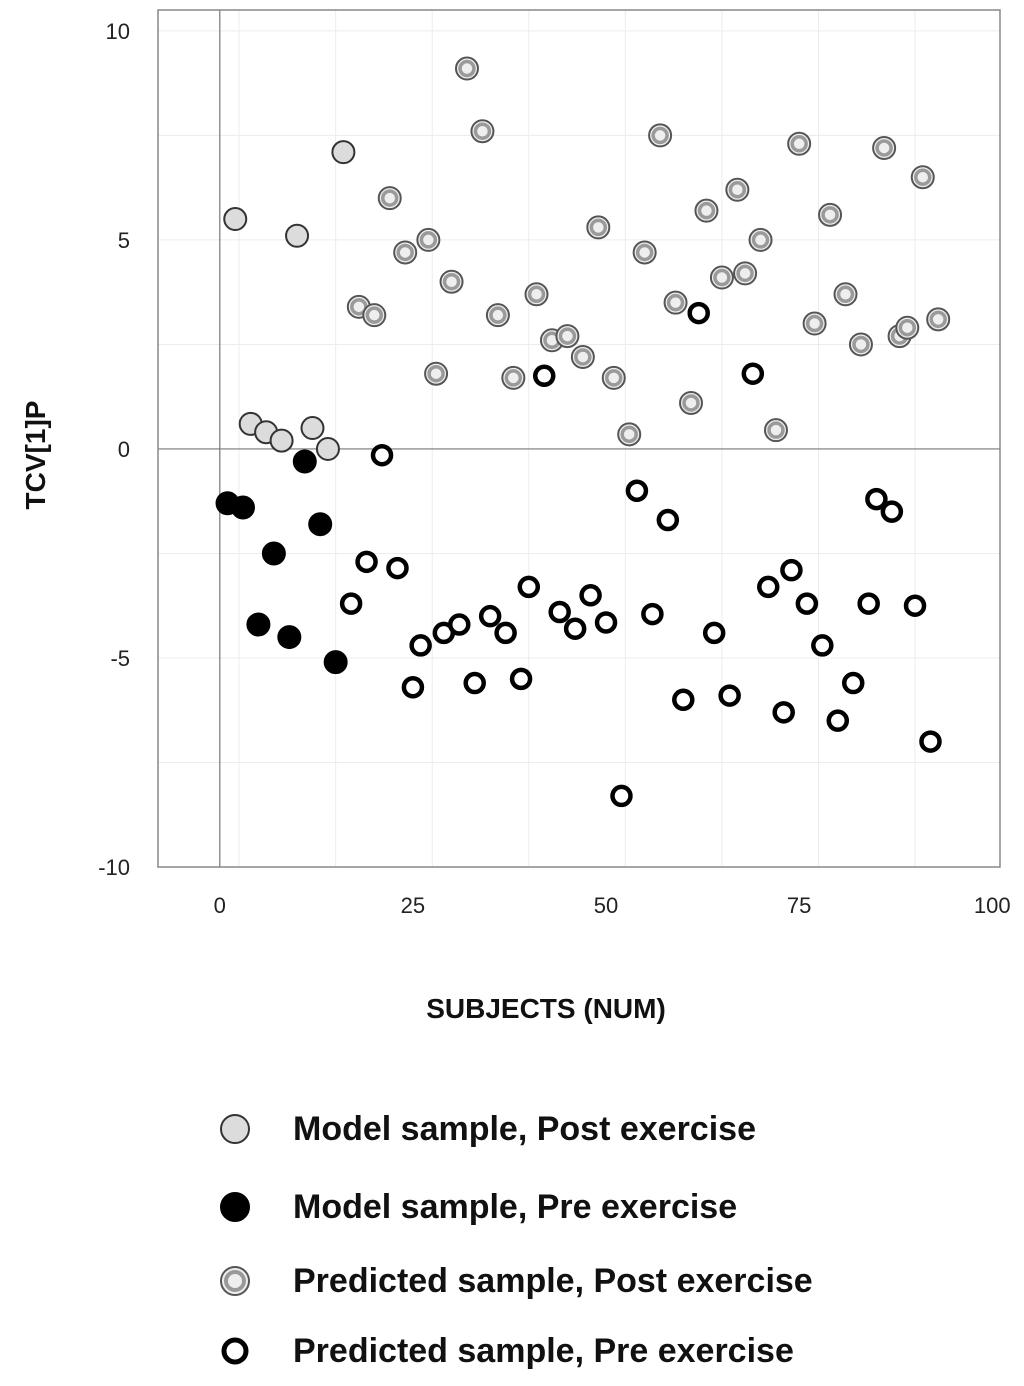 Image resolution: width=1024 pixels, height=1386 pixels. What do you see at coordinates (515, 1206) in the screenshot?
I see `legend-label: Model sample, Pre exercise` at bounding box center [515, 1206].